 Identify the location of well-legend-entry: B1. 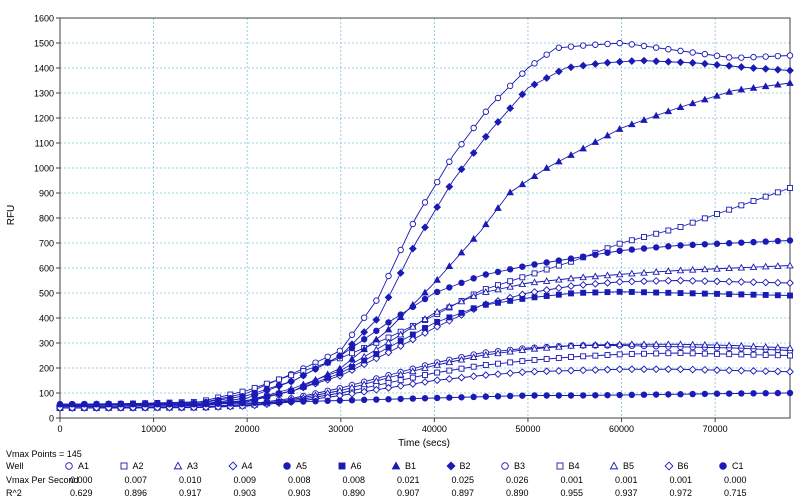
(403, 466).